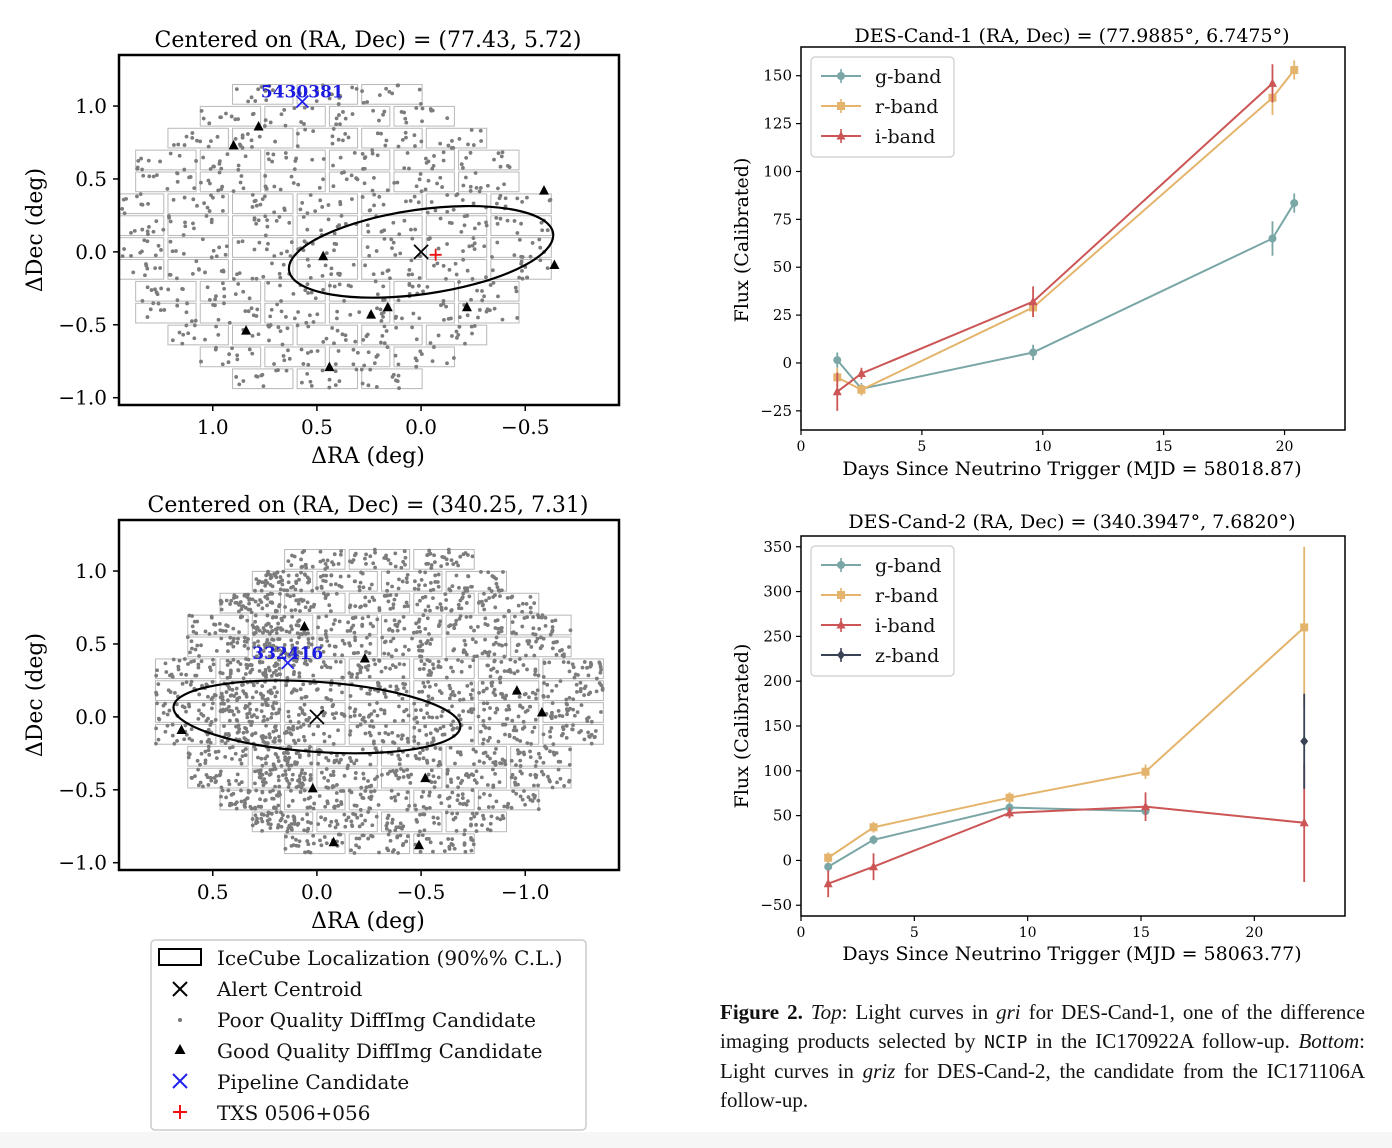 This screenshot has height=1148, width=1392. Describe the element at coordinates (1294, 69) in the screenshot. I see `lightcurve-1-r-band-point` at that location.